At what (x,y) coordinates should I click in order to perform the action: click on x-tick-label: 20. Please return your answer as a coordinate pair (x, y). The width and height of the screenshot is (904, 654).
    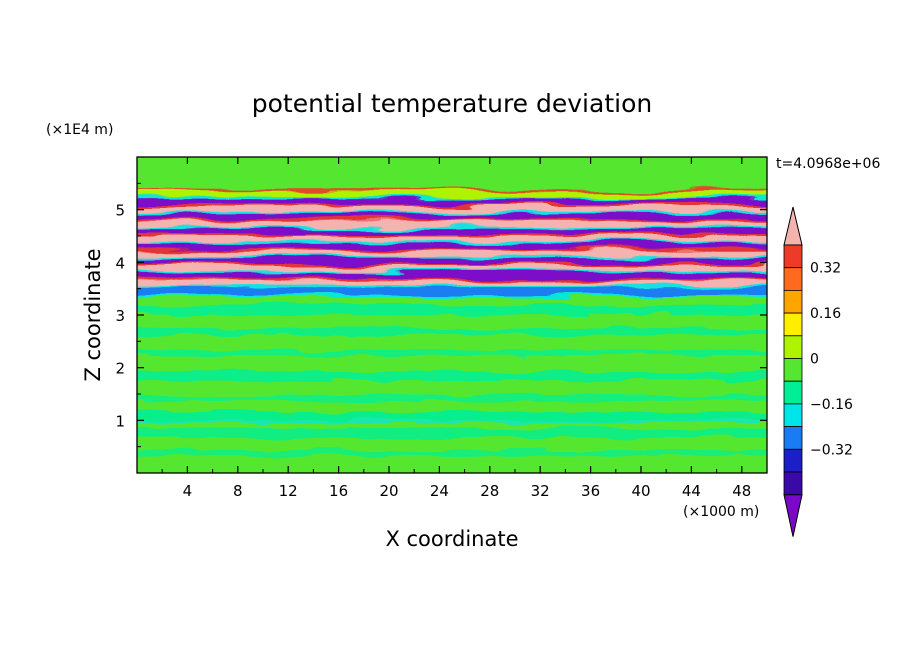
    Looking at the image, I should click on (388, 491).